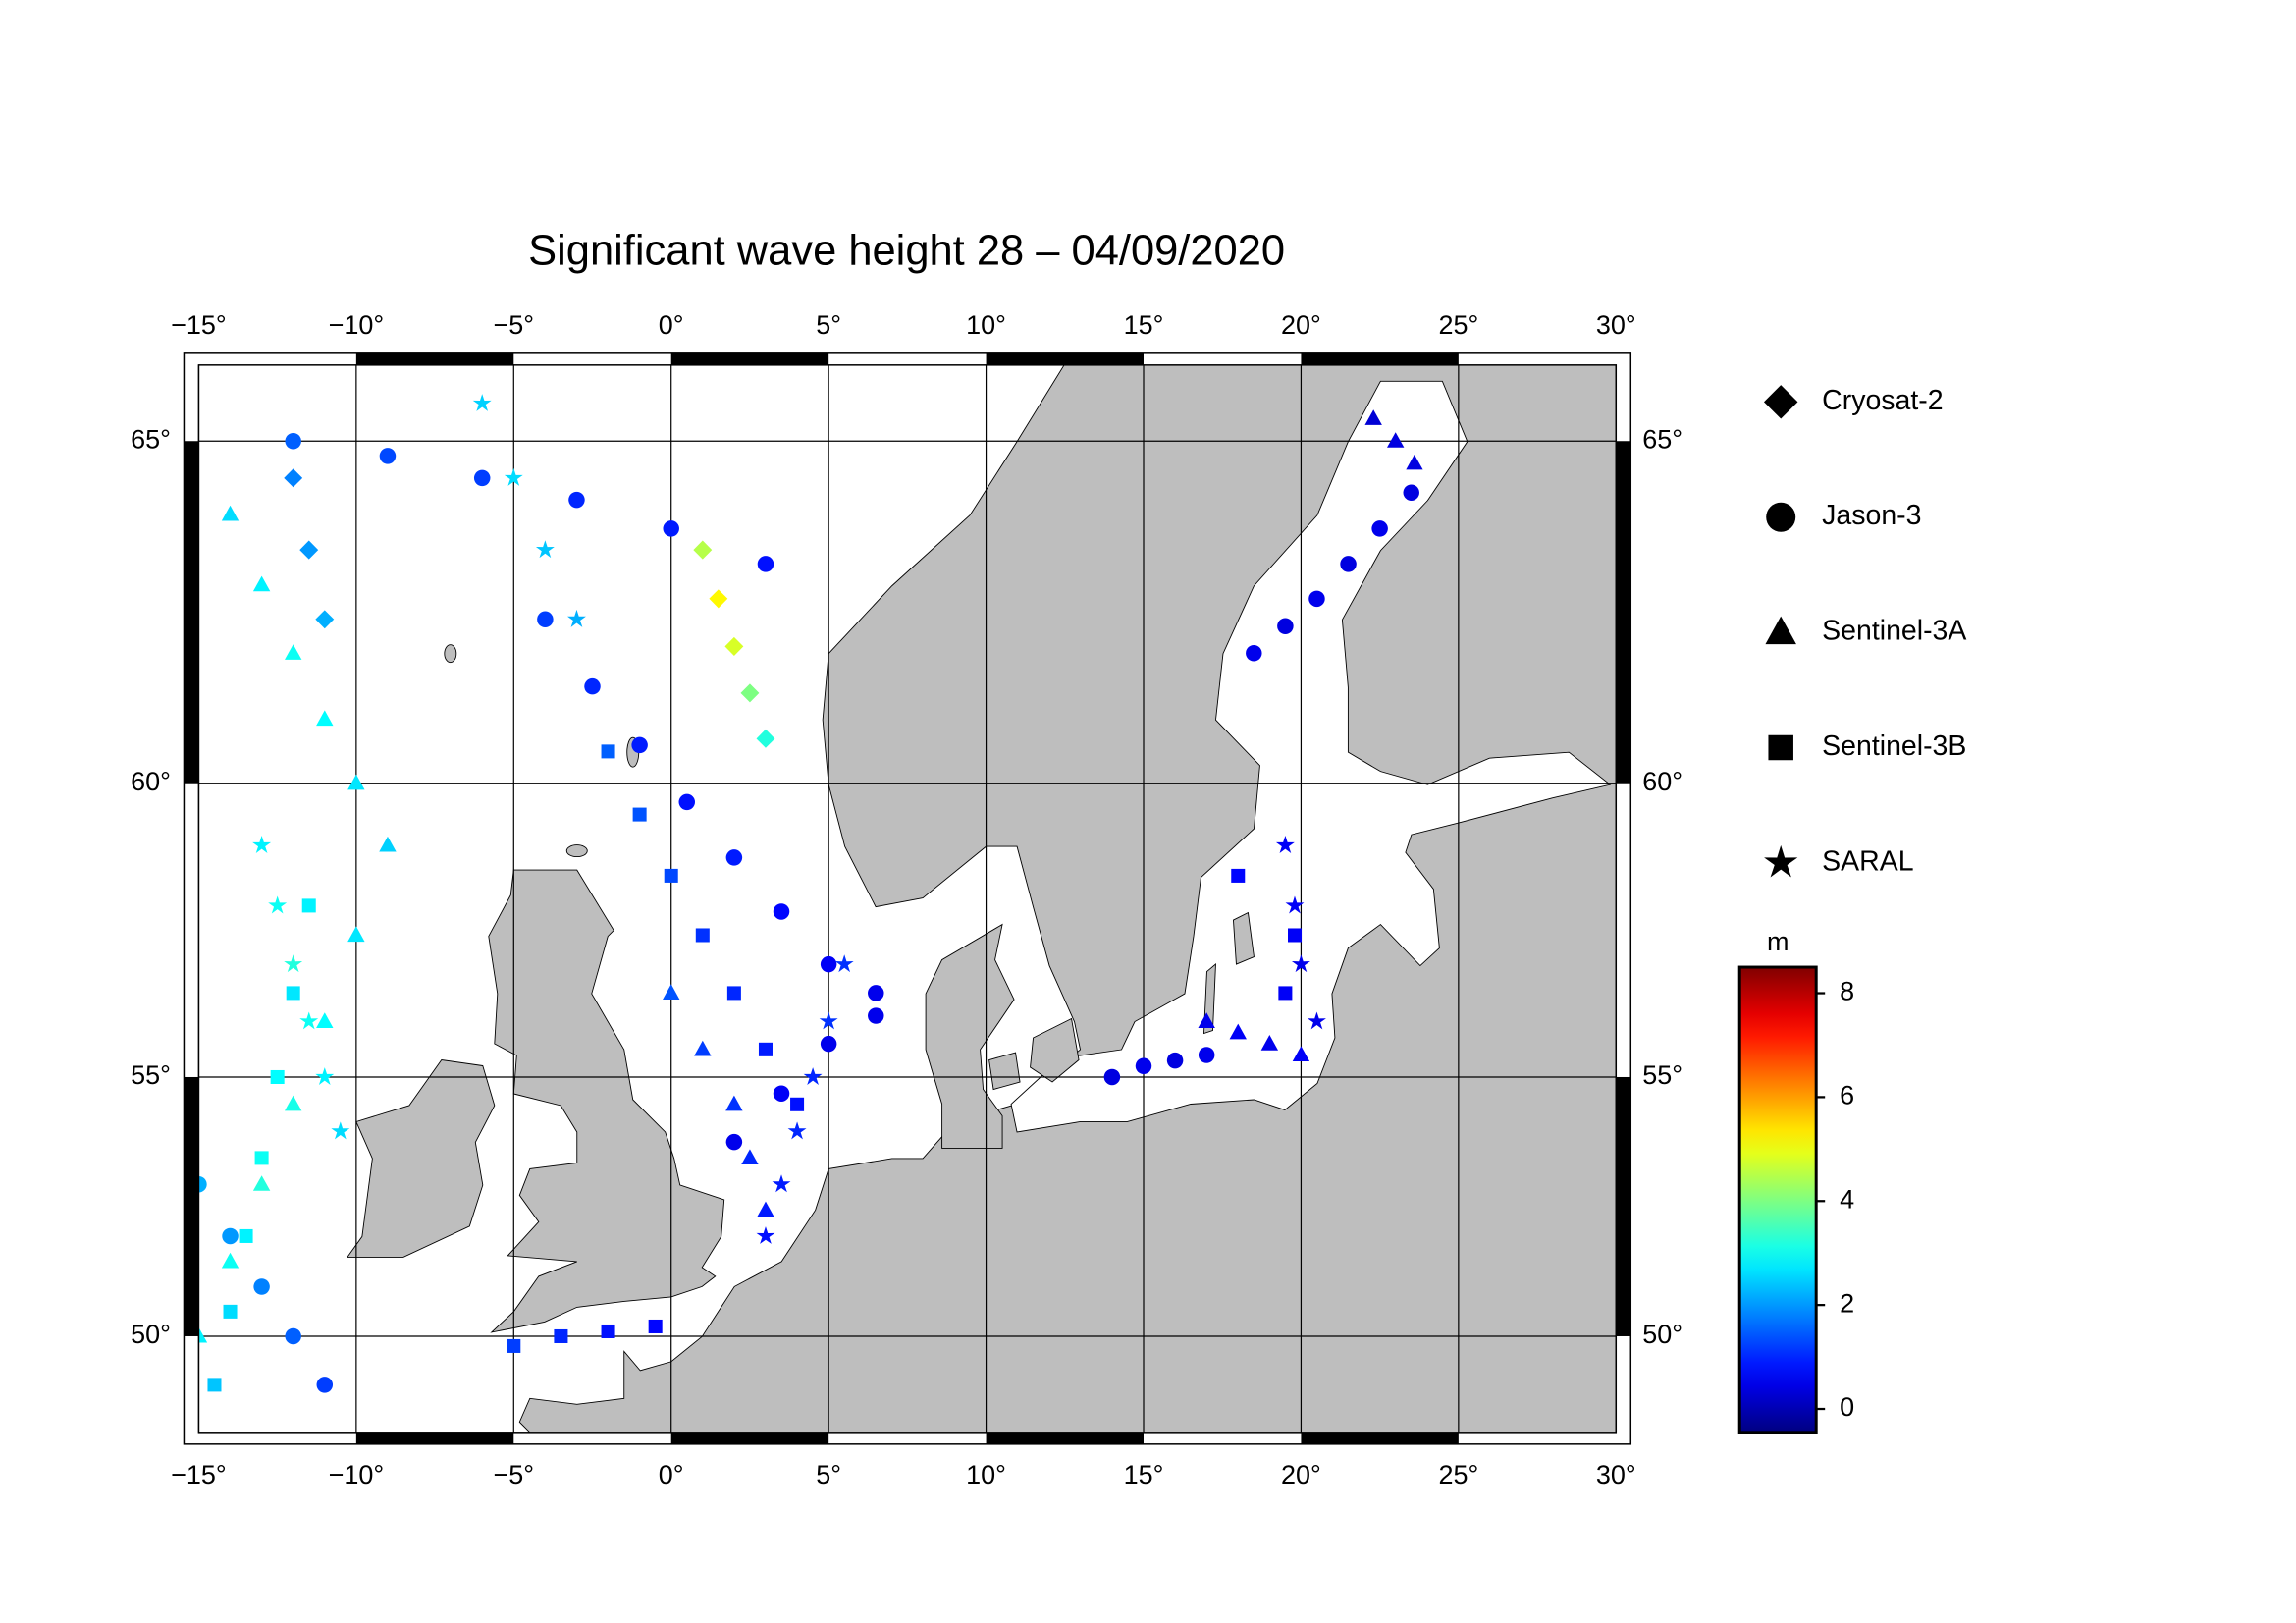 The width and height of the screenshot is (2296, 1623). I want to click on faroe, so click(450, 654).